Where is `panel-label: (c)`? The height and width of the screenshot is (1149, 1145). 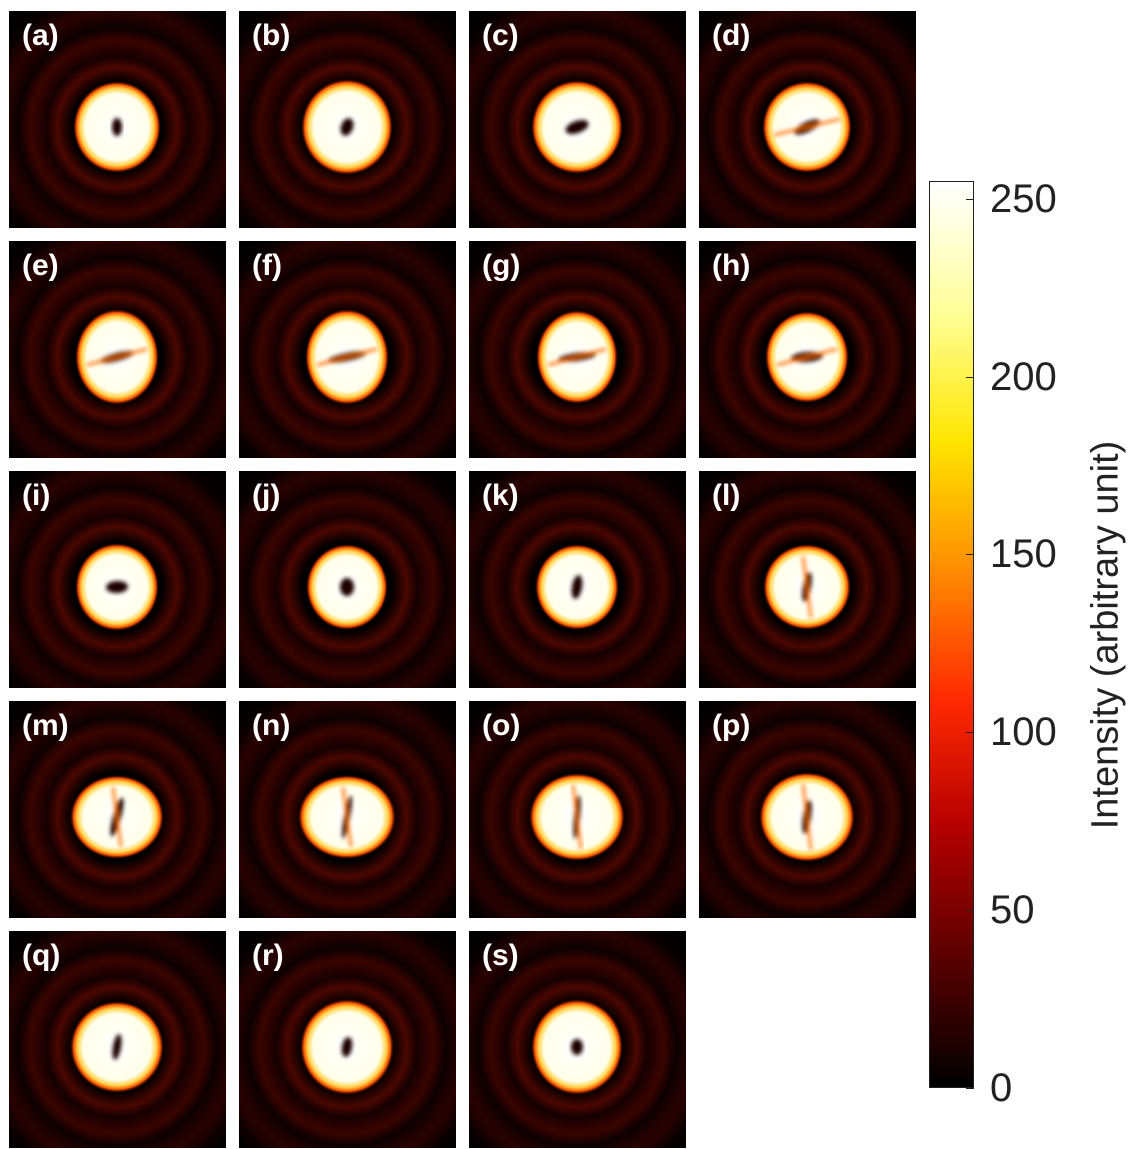 panel-label: (c) is located at coordinates (500, 35).